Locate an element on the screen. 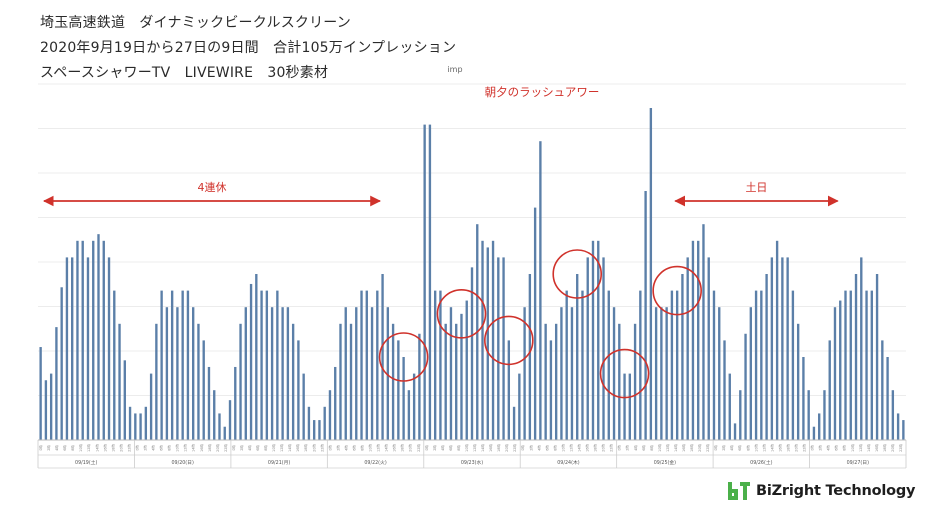 The height and width of the screenshot is (529, 940). day-label: 09/27(日) is located at coordinates (858, 463).